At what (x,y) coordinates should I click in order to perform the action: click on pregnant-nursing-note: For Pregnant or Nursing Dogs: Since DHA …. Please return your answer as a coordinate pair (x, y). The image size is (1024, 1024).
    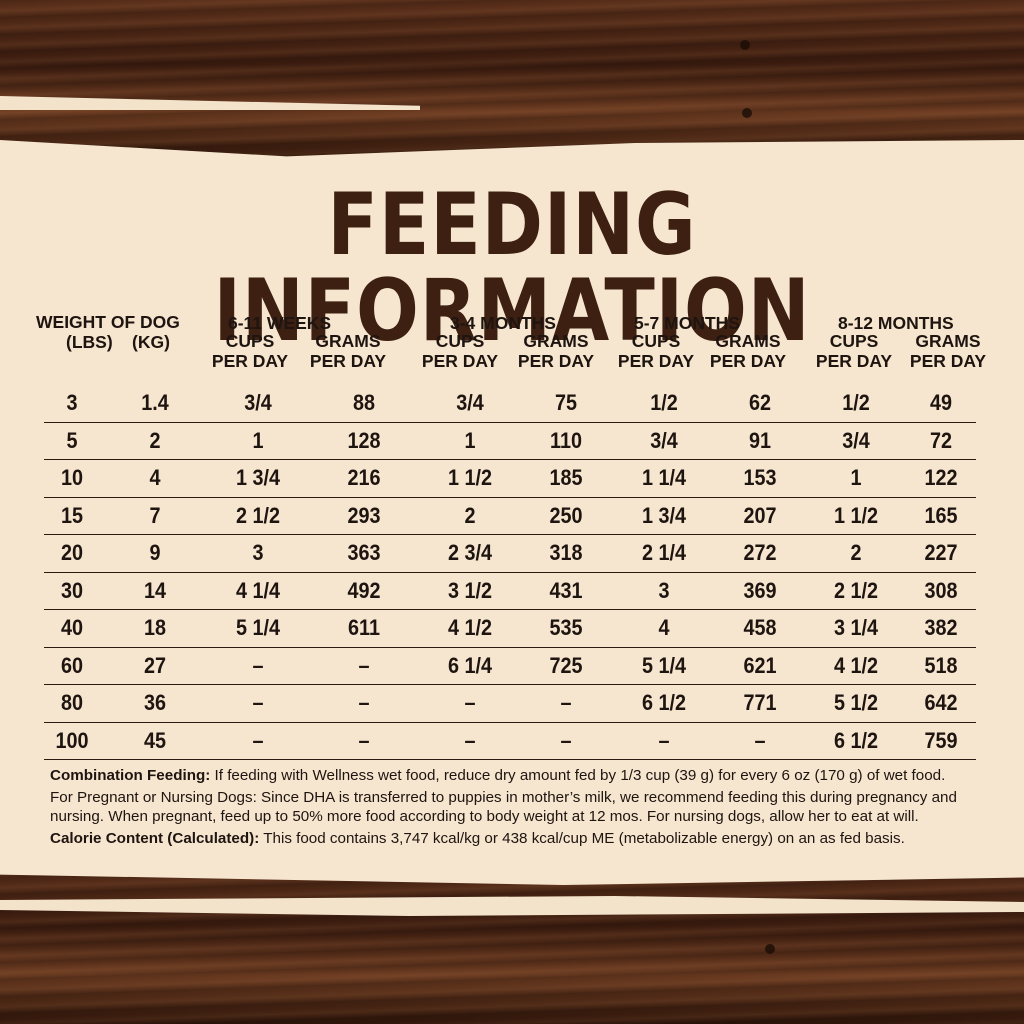
    Looking at the image, I should click on (503, 807).